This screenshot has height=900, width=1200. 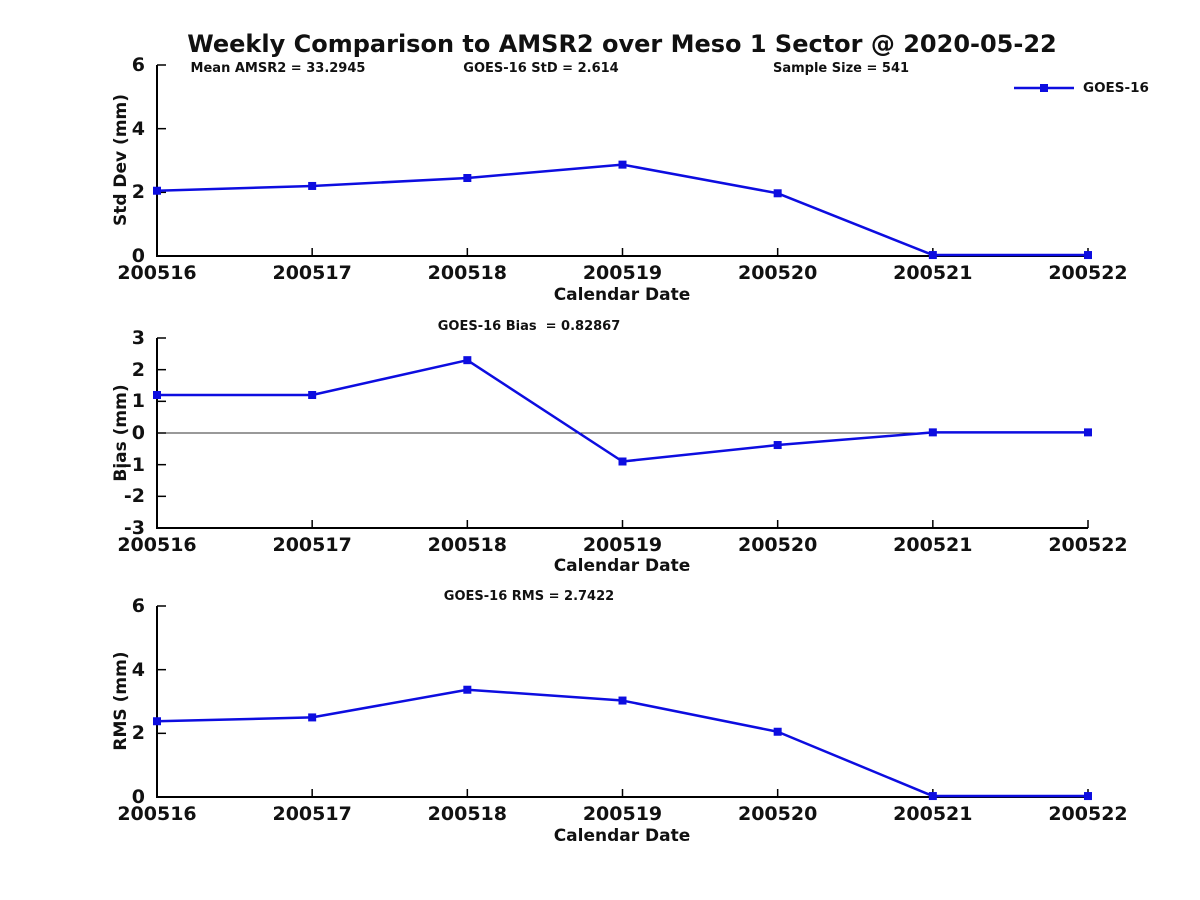 What do you see at coordinates (1044, 88) in the screenshot?
I see `legend-line-marker-icon` at bounding box center [1044, 88].